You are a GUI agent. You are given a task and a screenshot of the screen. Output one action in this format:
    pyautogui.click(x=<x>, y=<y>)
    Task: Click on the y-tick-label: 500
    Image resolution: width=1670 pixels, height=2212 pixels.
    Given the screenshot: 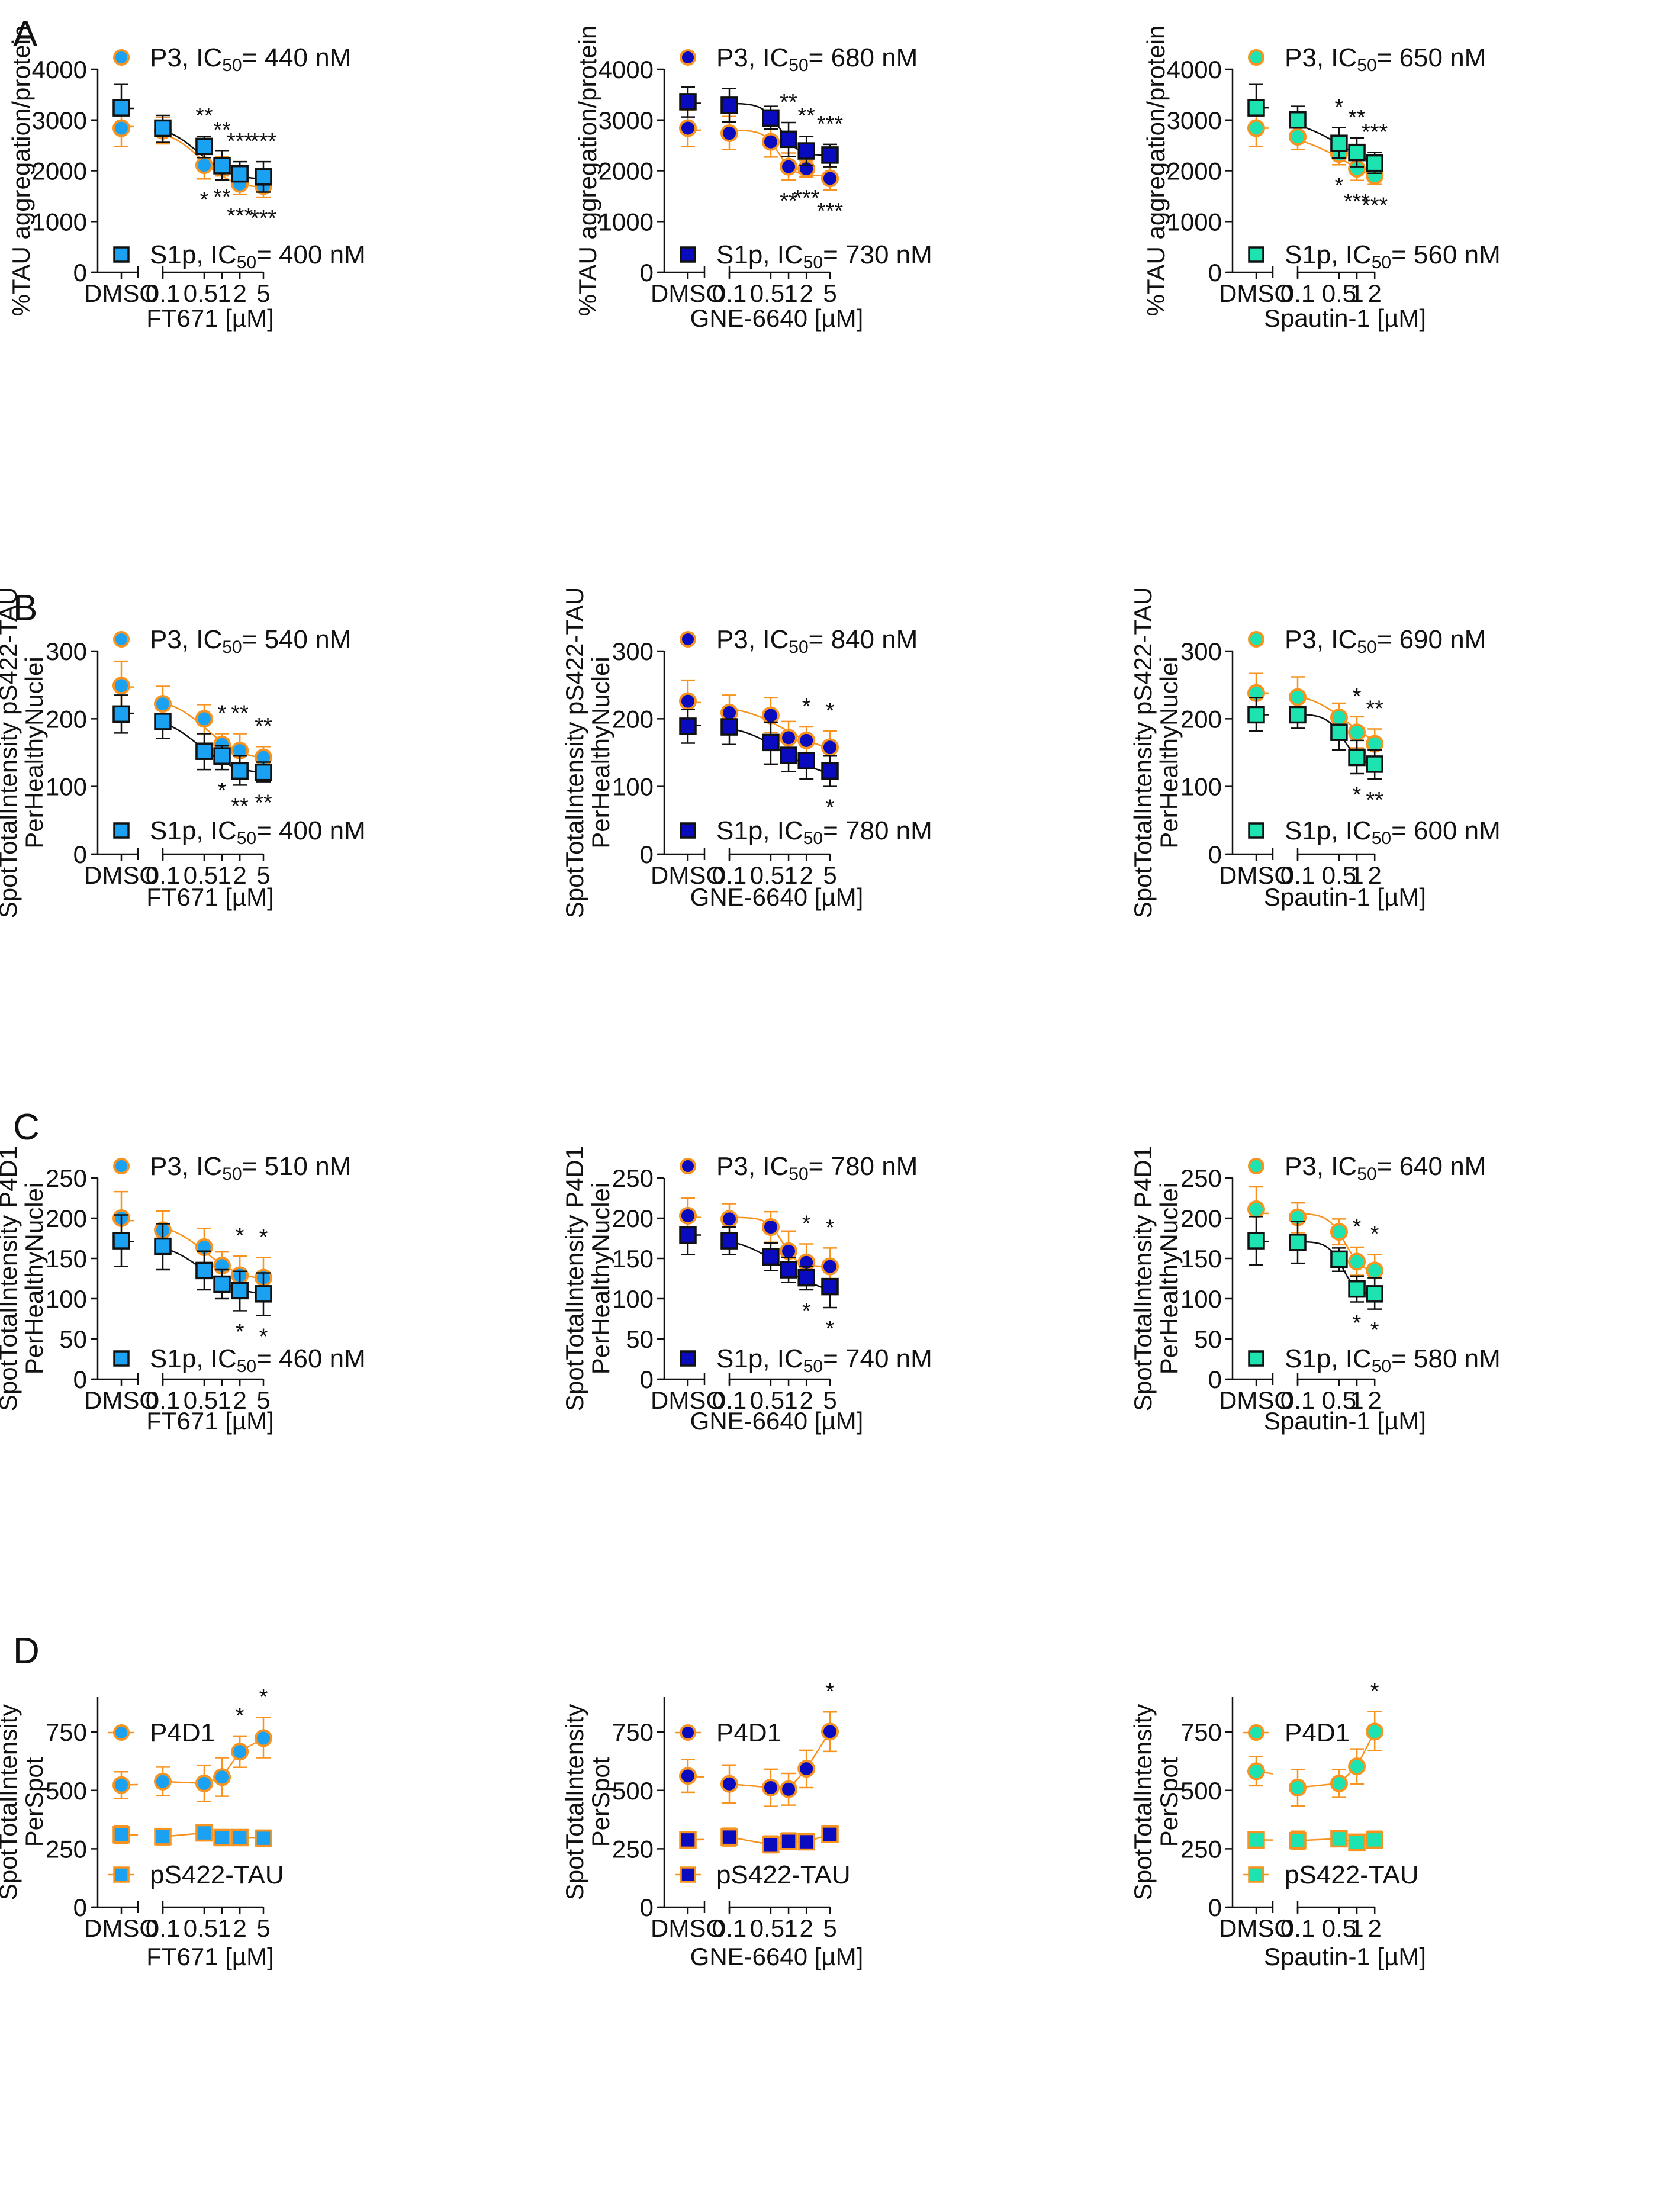 What is the action you would take?
    pyautogui.click(x=66, y=1791)
    